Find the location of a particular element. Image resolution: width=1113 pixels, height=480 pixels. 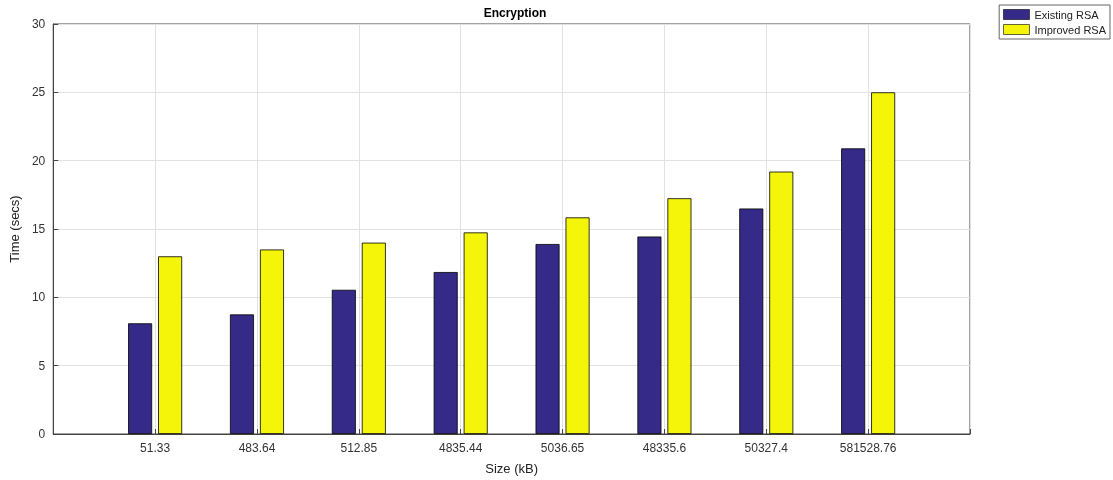

x-tick-label: 51.33 is located at coordinates (155, 448).